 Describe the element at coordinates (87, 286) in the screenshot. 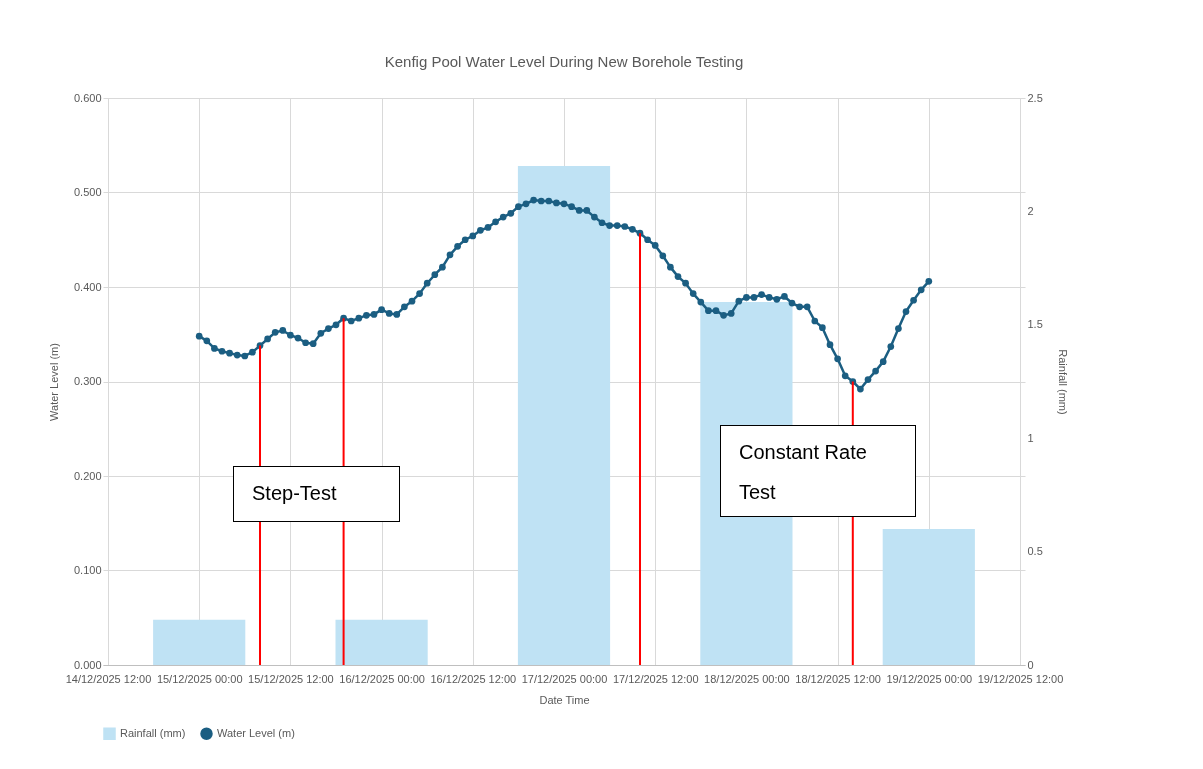

I see `y-tick-label: 0.400` at that location.